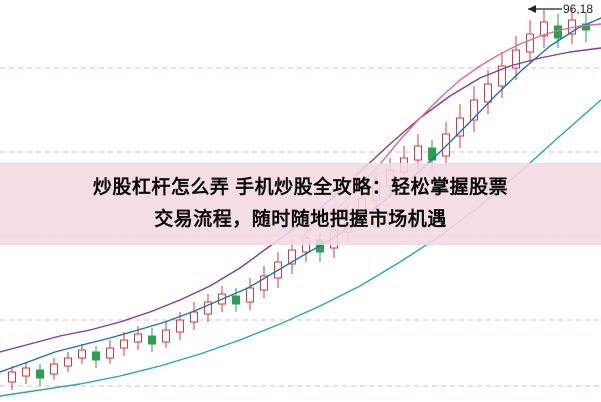 This screenshot has height=402, width=601. What do you see at coordinates (545, 9) in the screenshot?
I see `price-callout-arrow` at bounding box center [545, 9].